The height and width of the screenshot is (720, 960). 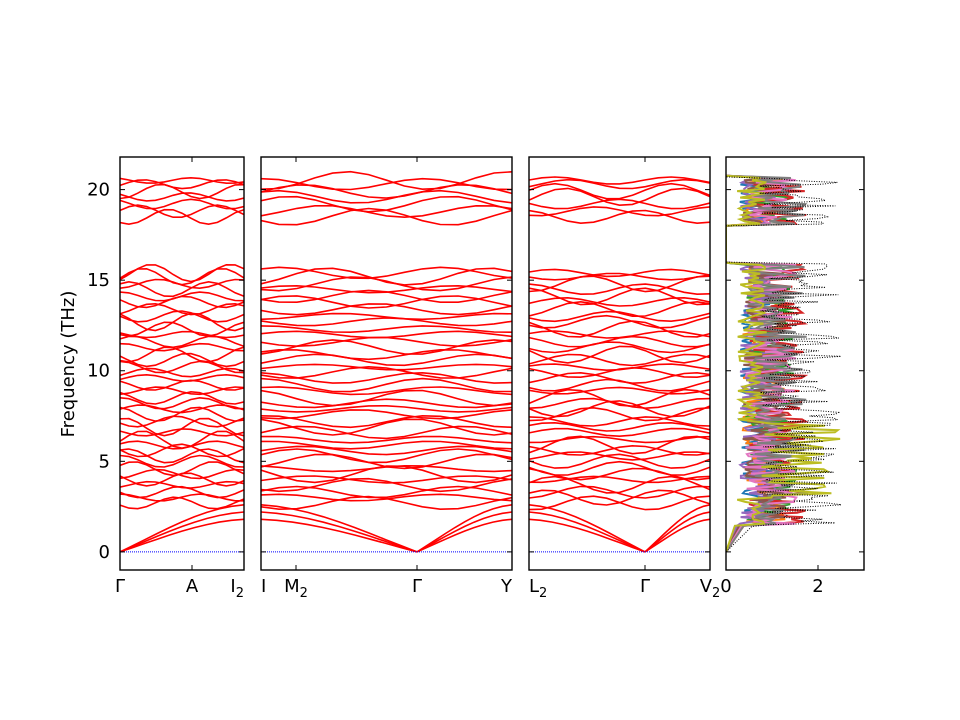 I want to click on y-tick-label: 10, so click(x=98, y=371).